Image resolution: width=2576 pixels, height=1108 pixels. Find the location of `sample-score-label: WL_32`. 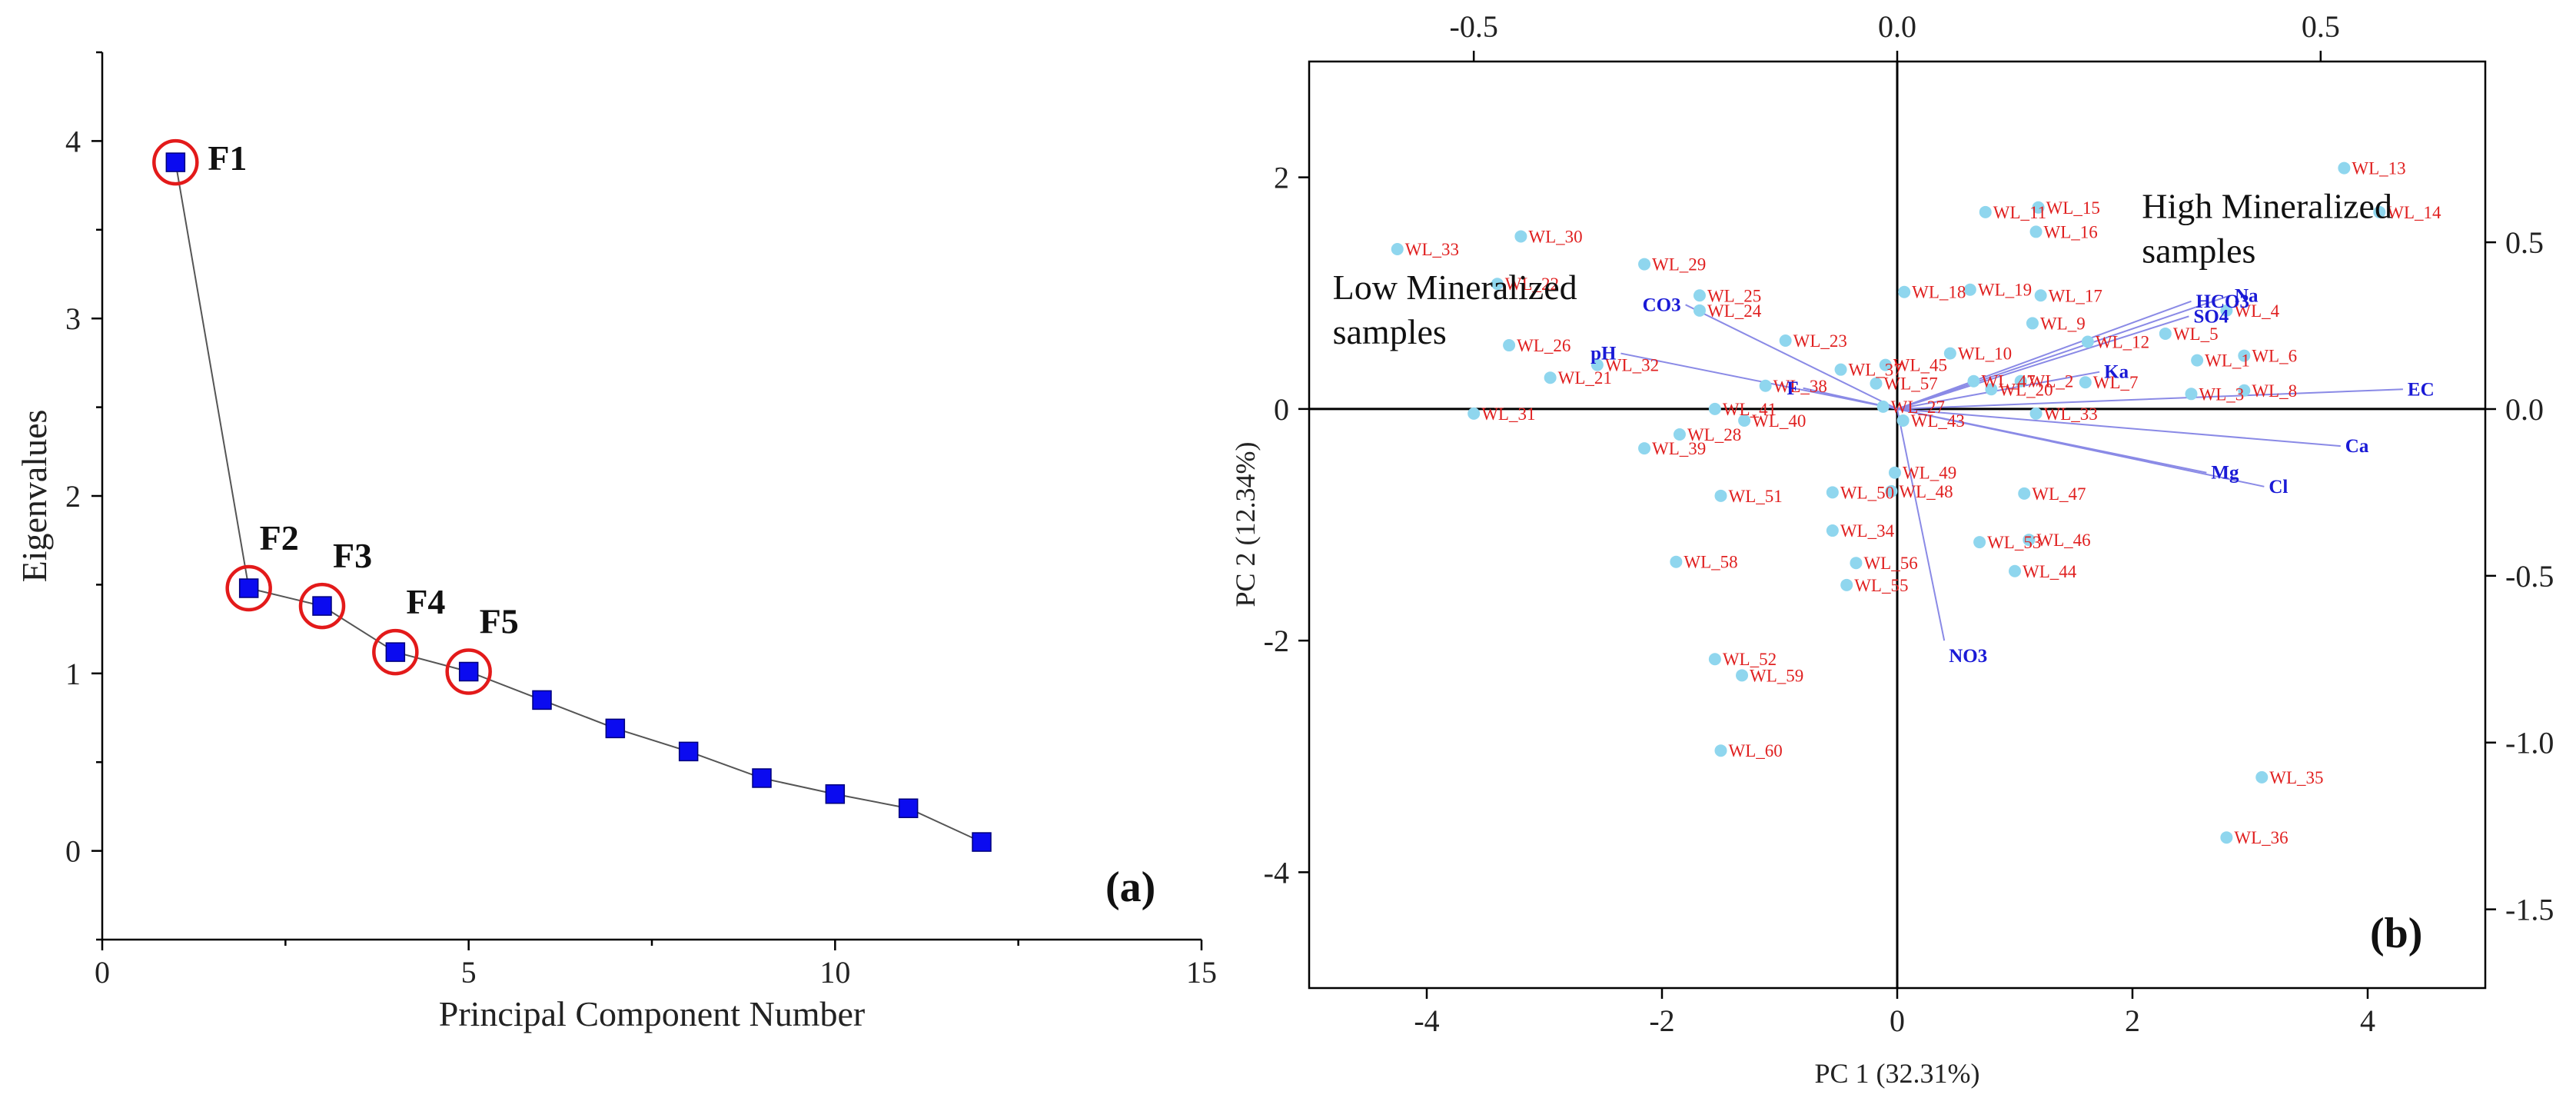

sample-score-label: WL_32 is located at coordinates (1632, 366).